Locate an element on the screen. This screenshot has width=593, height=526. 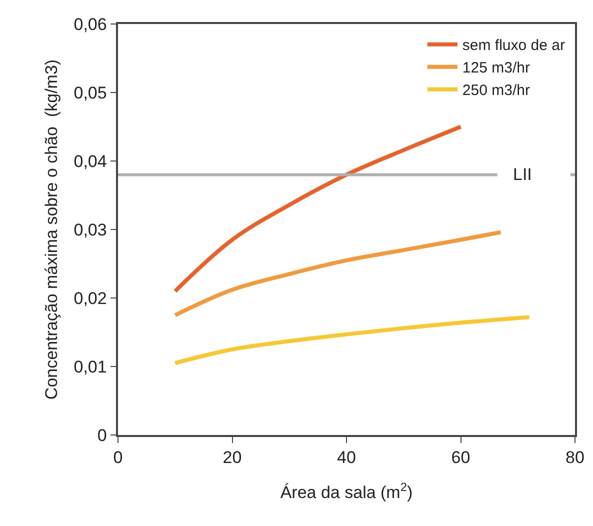
x-tick-label: 60 is located at coordinates (460, 458).